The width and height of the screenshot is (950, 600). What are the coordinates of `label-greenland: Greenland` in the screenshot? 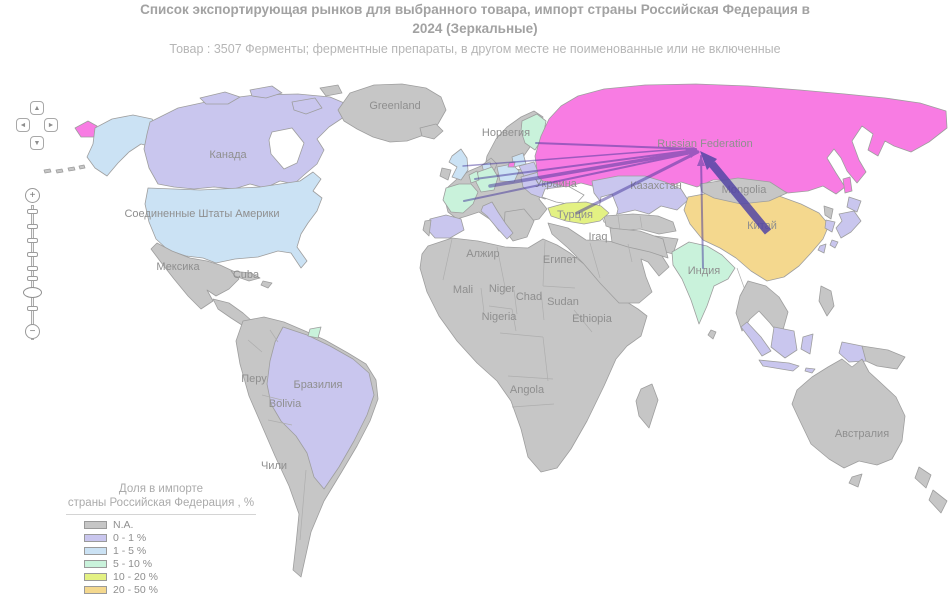 It's located at (394, 106).